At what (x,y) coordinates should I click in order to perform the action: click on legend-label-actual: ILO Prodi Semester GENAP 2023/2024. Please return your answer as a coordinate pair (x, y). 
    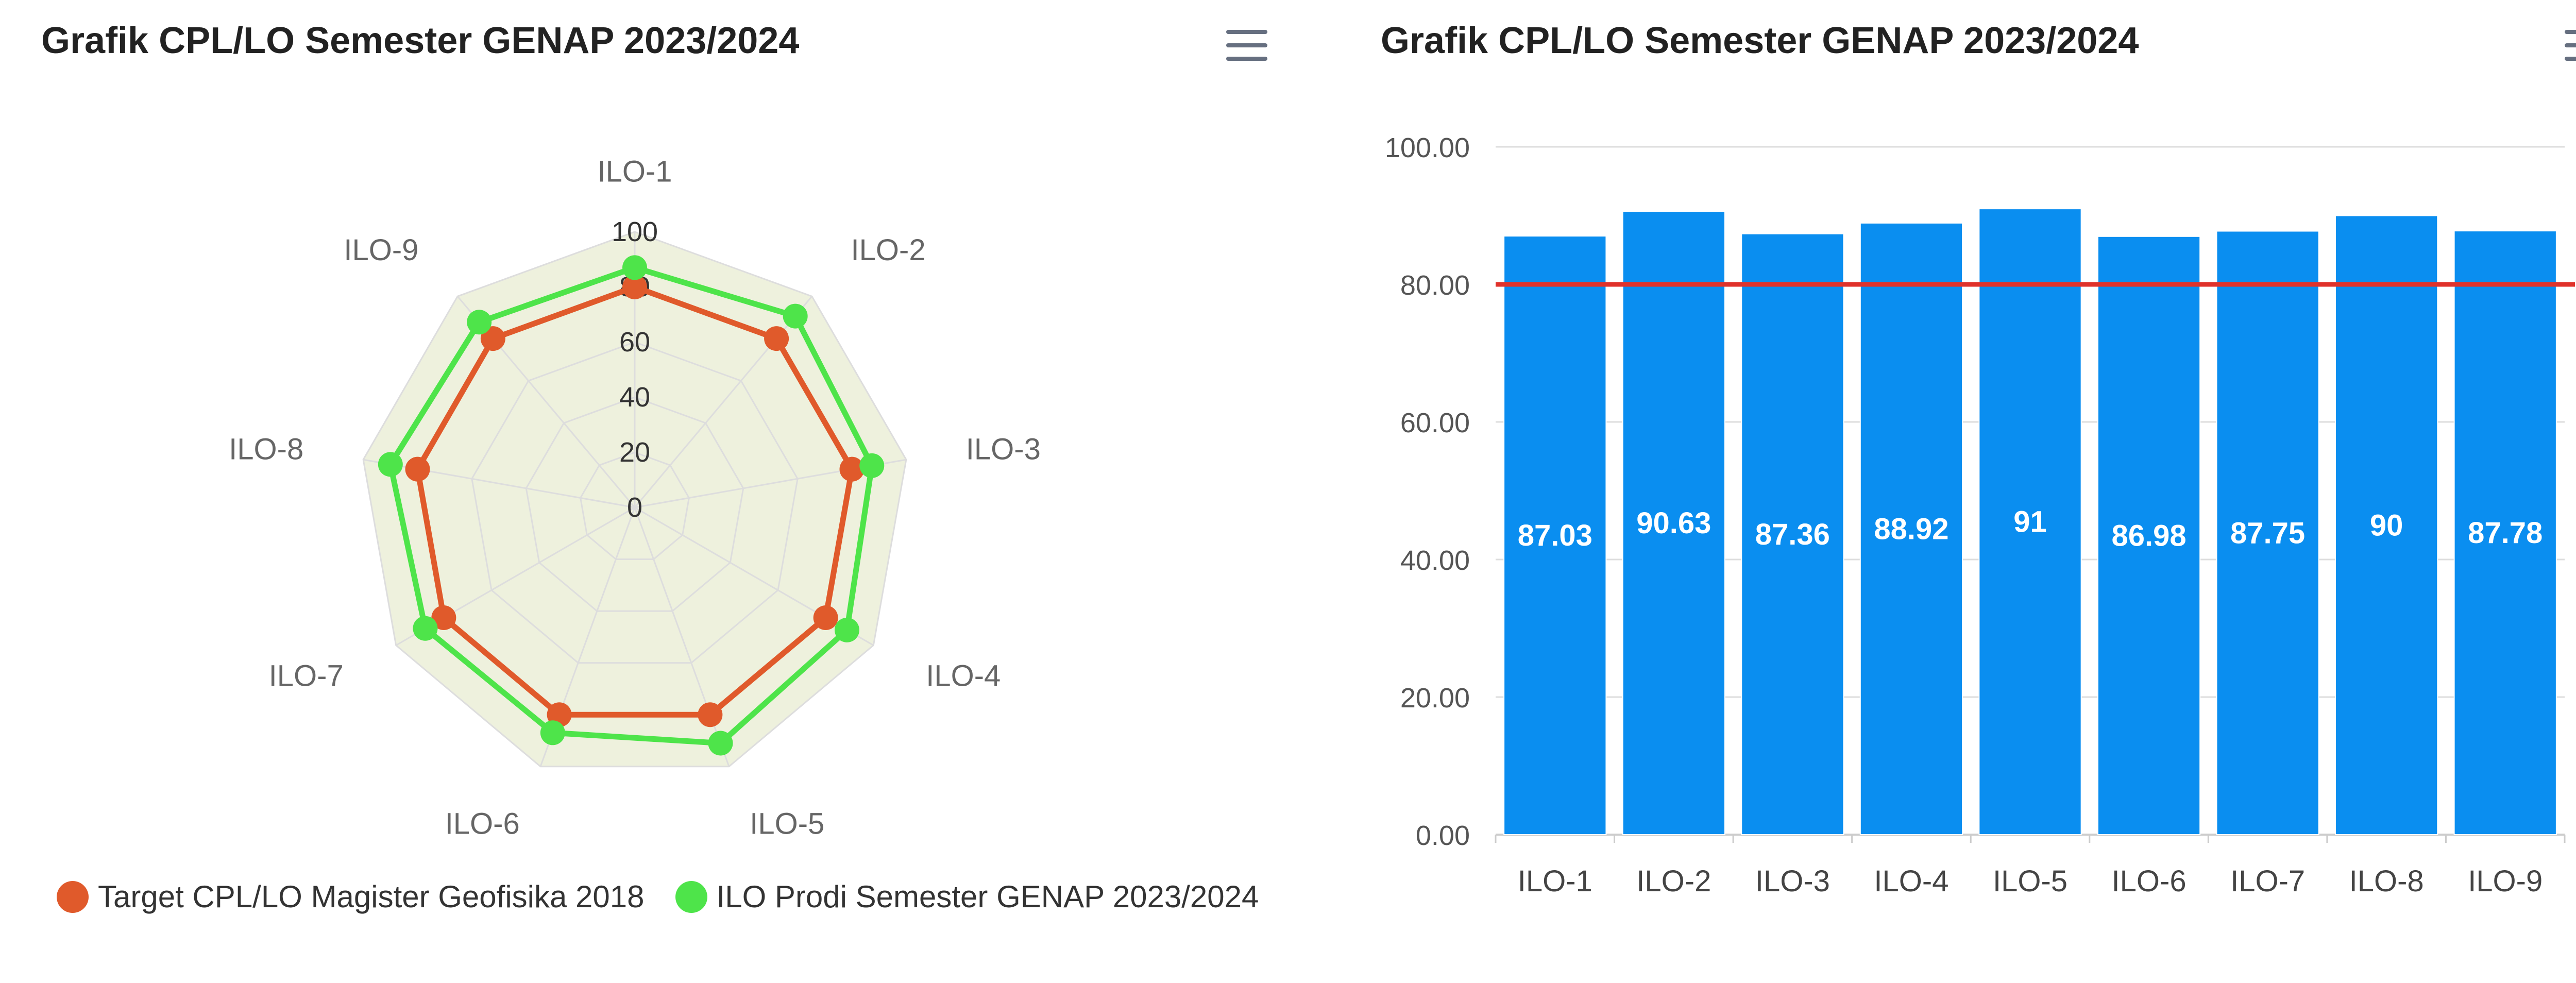
    Looking at the image, I should click on (987, 896).